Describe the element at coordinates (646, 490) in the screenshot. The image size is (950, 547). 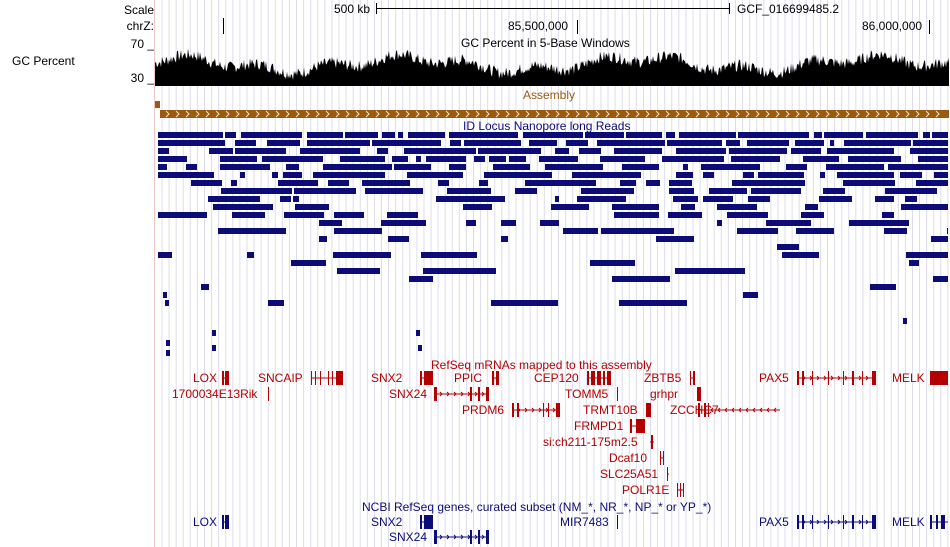
I see `gene-label-polr1e: POLR1E` at that location.